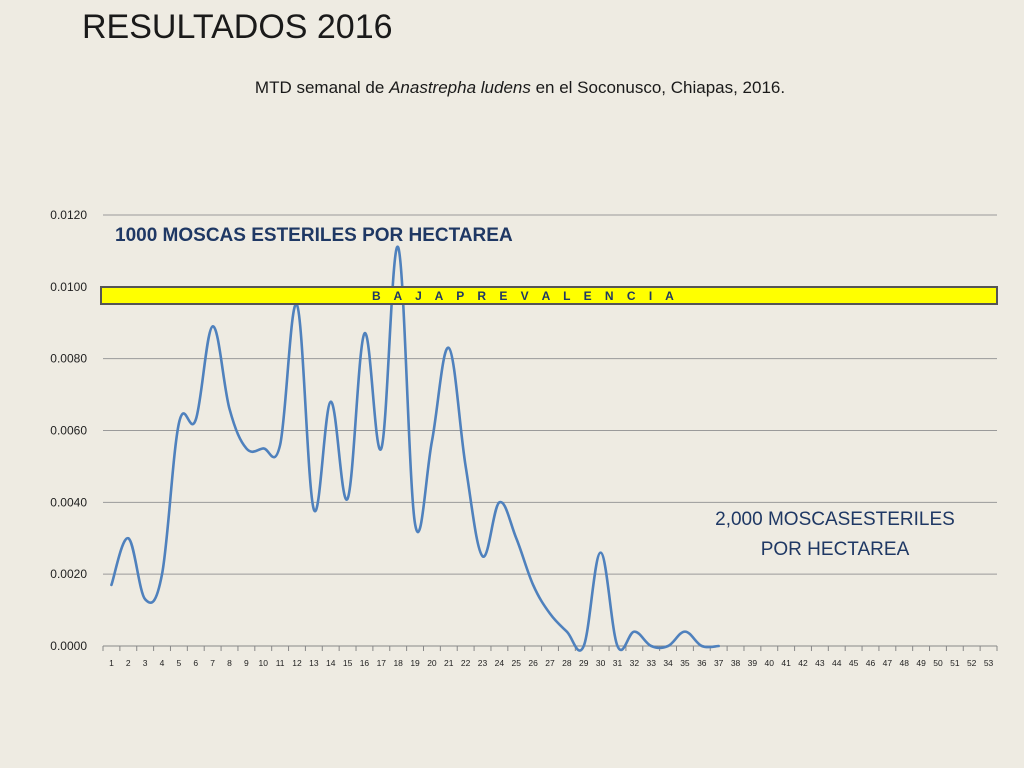 The height and width of the screenshot is (768, 1024). I want to click on x-tick-label: 23, so click(483, 663).